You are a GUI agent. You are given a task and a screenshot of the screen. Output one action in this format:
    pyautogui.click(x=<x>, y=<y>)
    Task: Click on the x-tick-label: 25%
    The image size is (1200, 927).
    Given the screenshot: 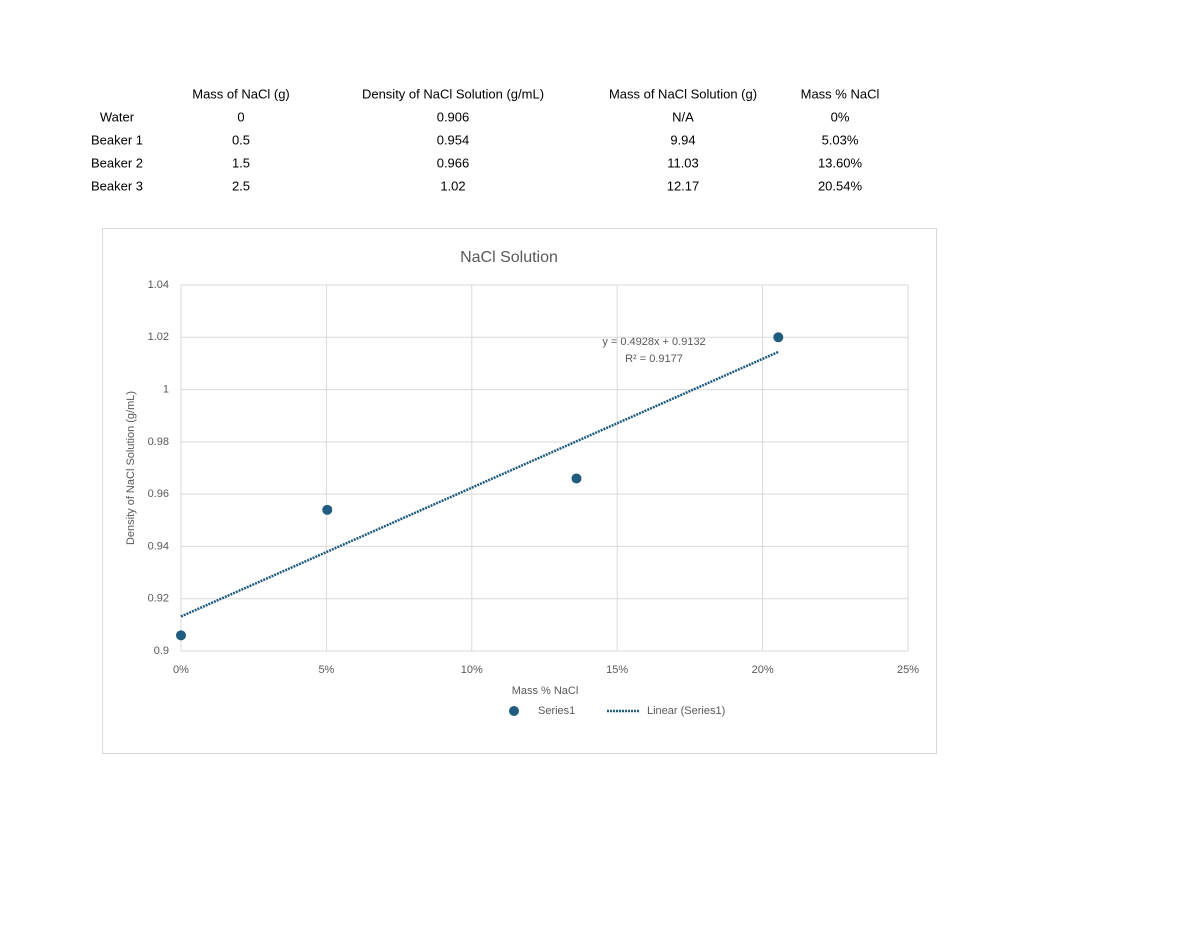 What is the action you would take?
    pyautogui.click(x=908, y=670)
    